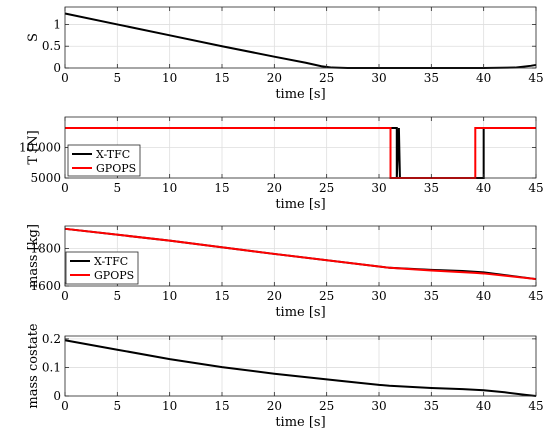  I want to click on y-axis-label: mass costate, so click(33, 366).